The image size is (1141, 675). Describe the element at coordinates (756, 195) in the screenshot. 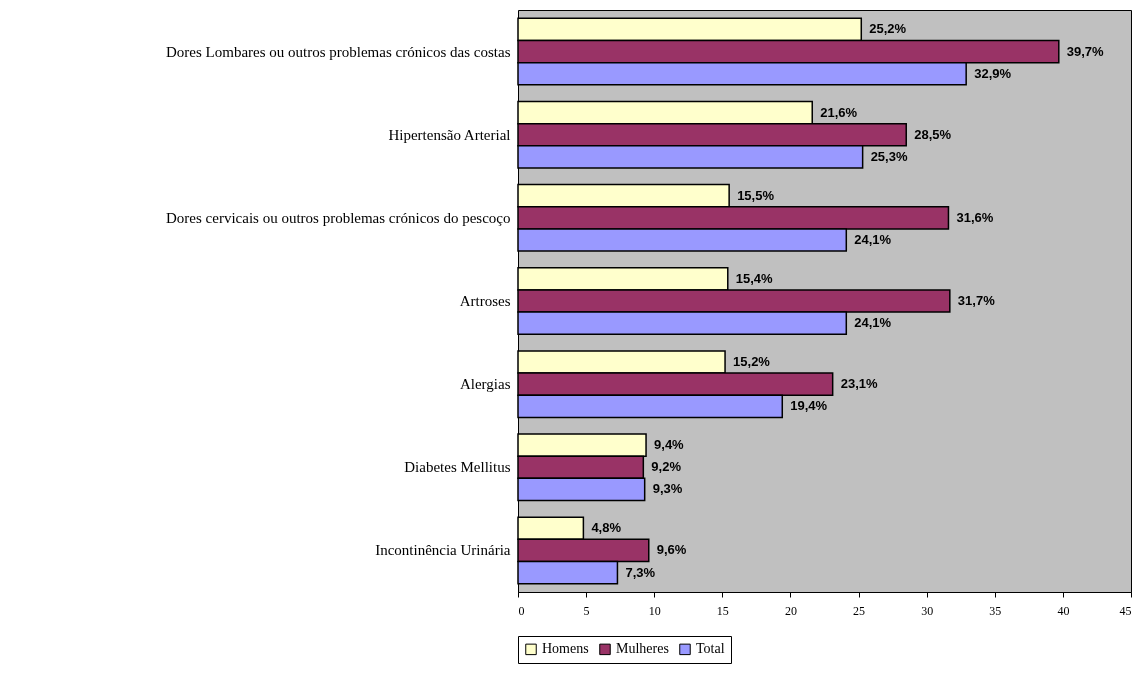

I see `data-label: 15,5%` at that location.